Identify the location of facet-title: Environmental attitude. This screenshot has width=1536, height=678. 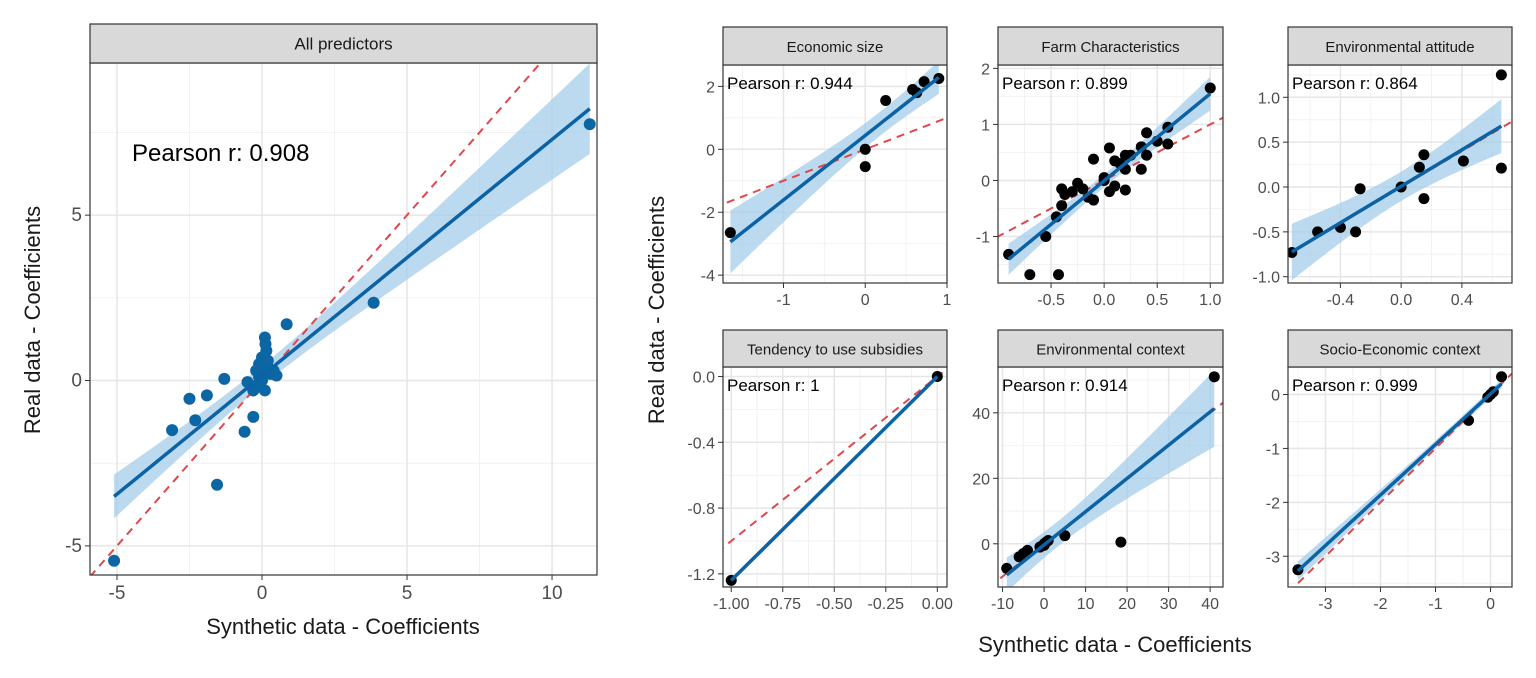
(1399, 47).